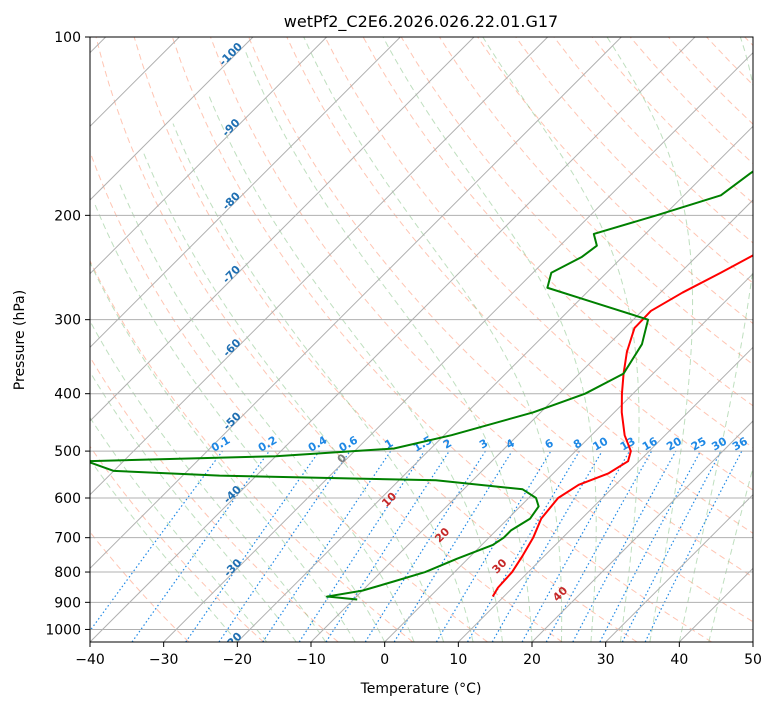 This screenshot has height=708, width=775. What do you see at coordinates (67, 334) in the screenshot?
I see `y-axis: 100 200 300 400 500 600 700 800 900 1000` at bounding box center [67, 334].